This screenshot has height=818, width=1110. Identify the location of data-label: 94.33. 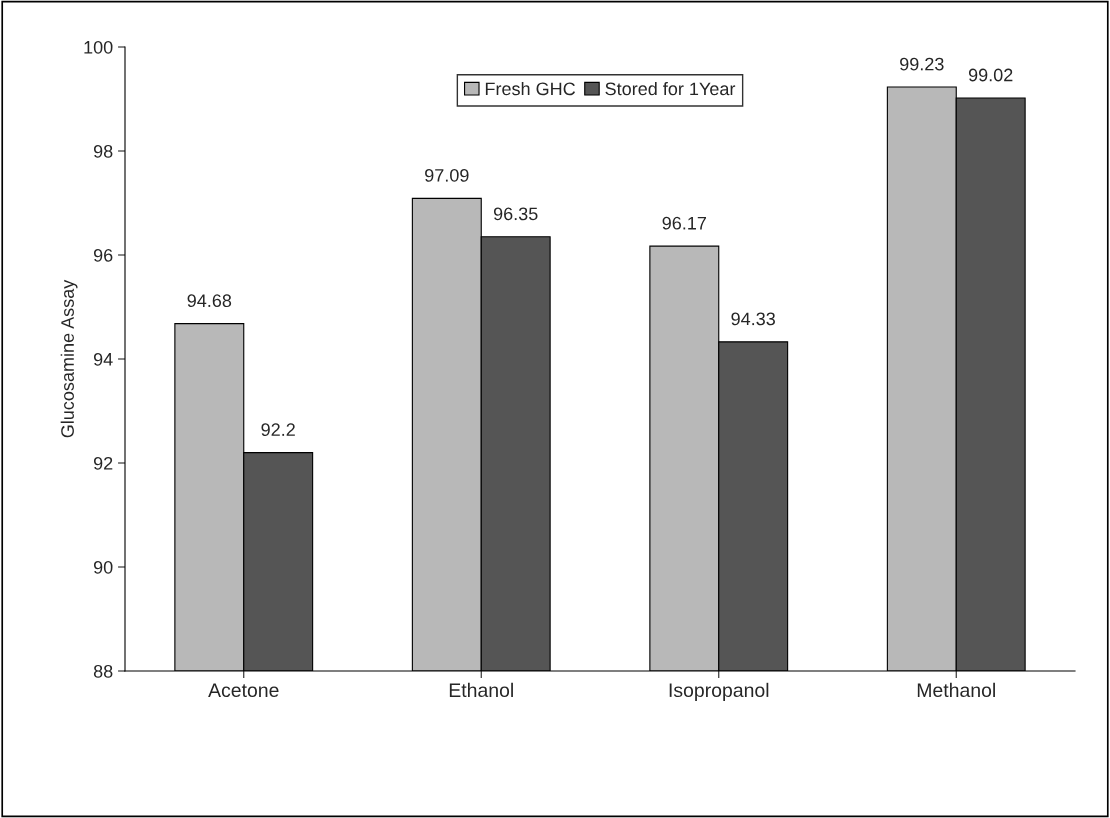
(753, 319).